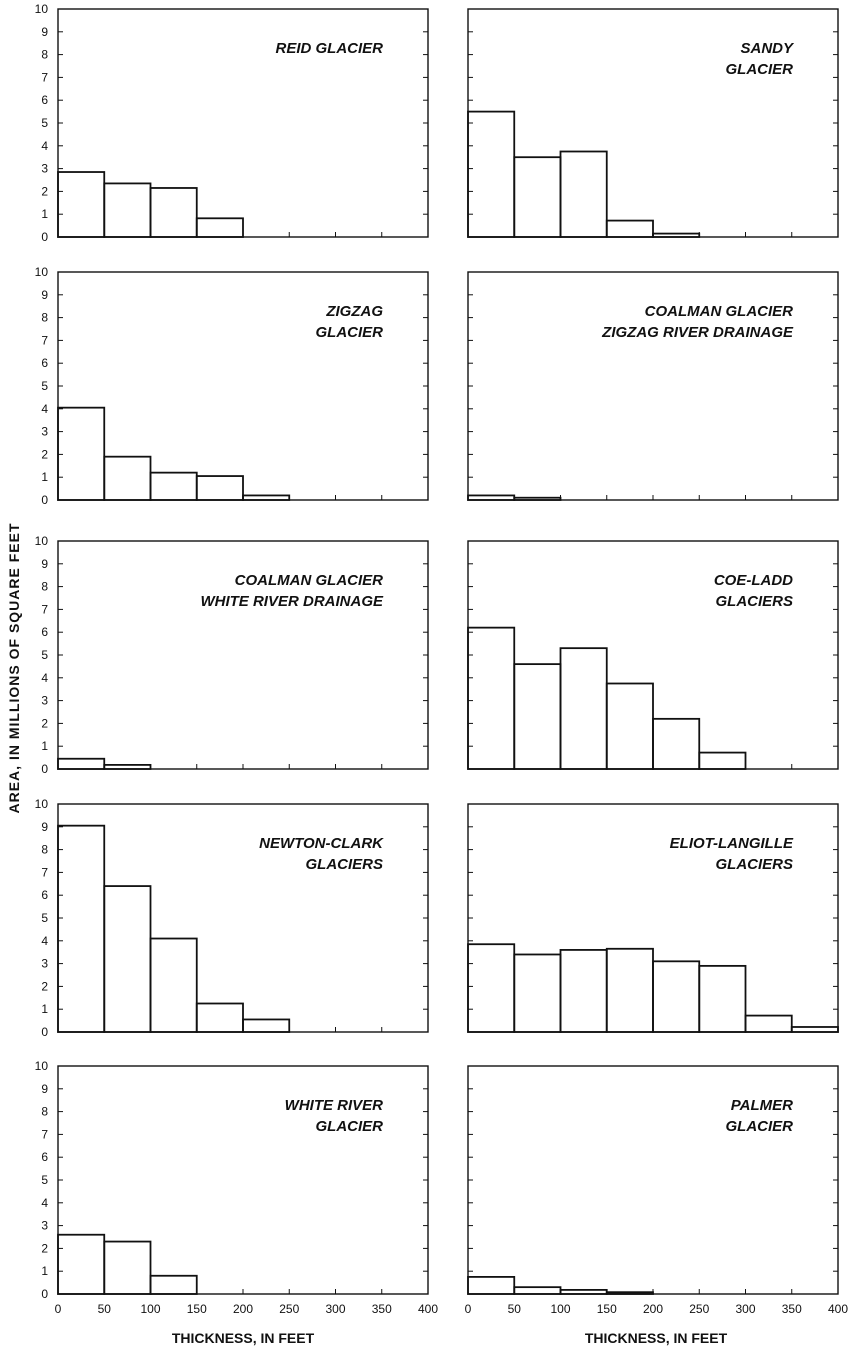  Describe the element at coordinates (44, 1203) in the screenshot. I see `y-tick-label: 4` at that location.